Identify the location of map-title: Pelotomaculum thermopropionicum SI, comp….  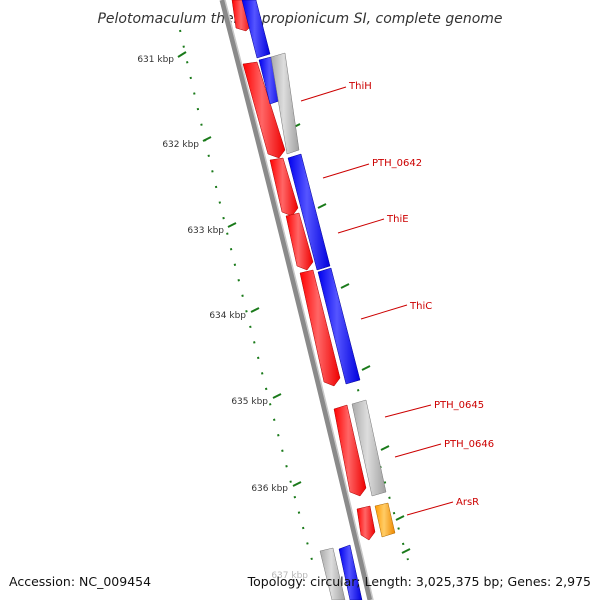
(299, 19).